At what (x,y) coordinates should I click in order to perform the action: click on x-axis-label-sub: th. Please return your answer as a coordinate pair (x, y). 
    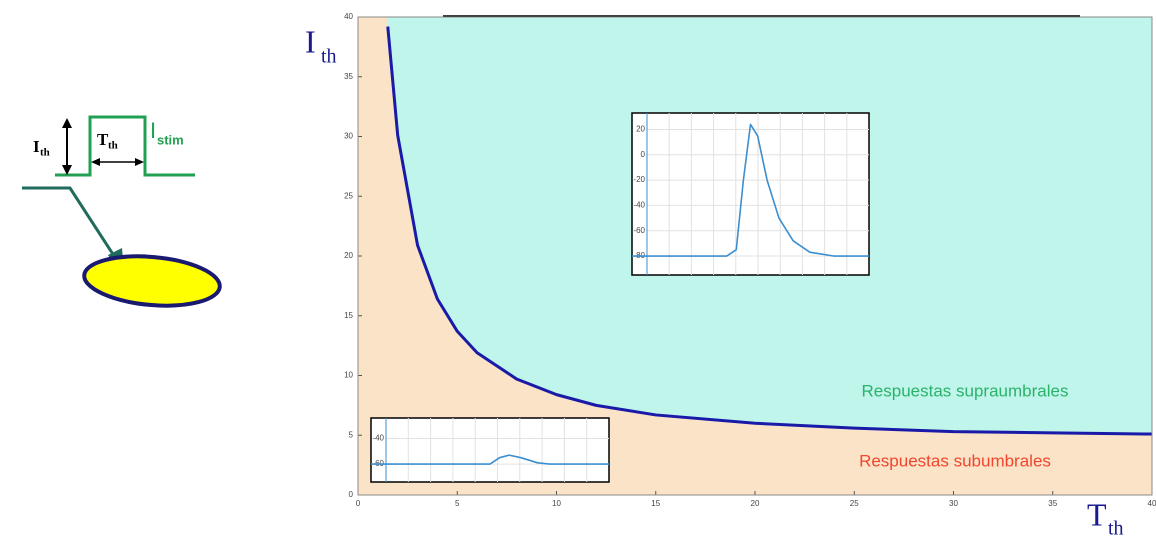
    Looking at the image, I should click on (1116, 529).